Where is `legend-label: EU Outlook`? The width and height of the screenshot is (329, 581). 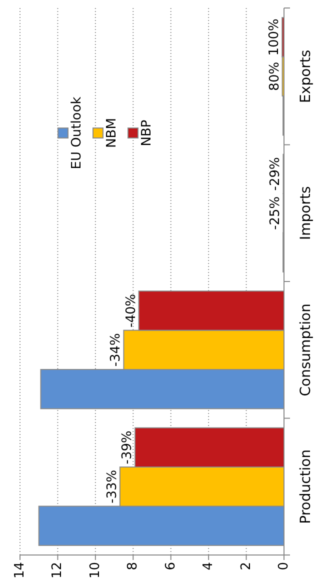 legend-label: EU Outlook is located at coordinates (77, 133).